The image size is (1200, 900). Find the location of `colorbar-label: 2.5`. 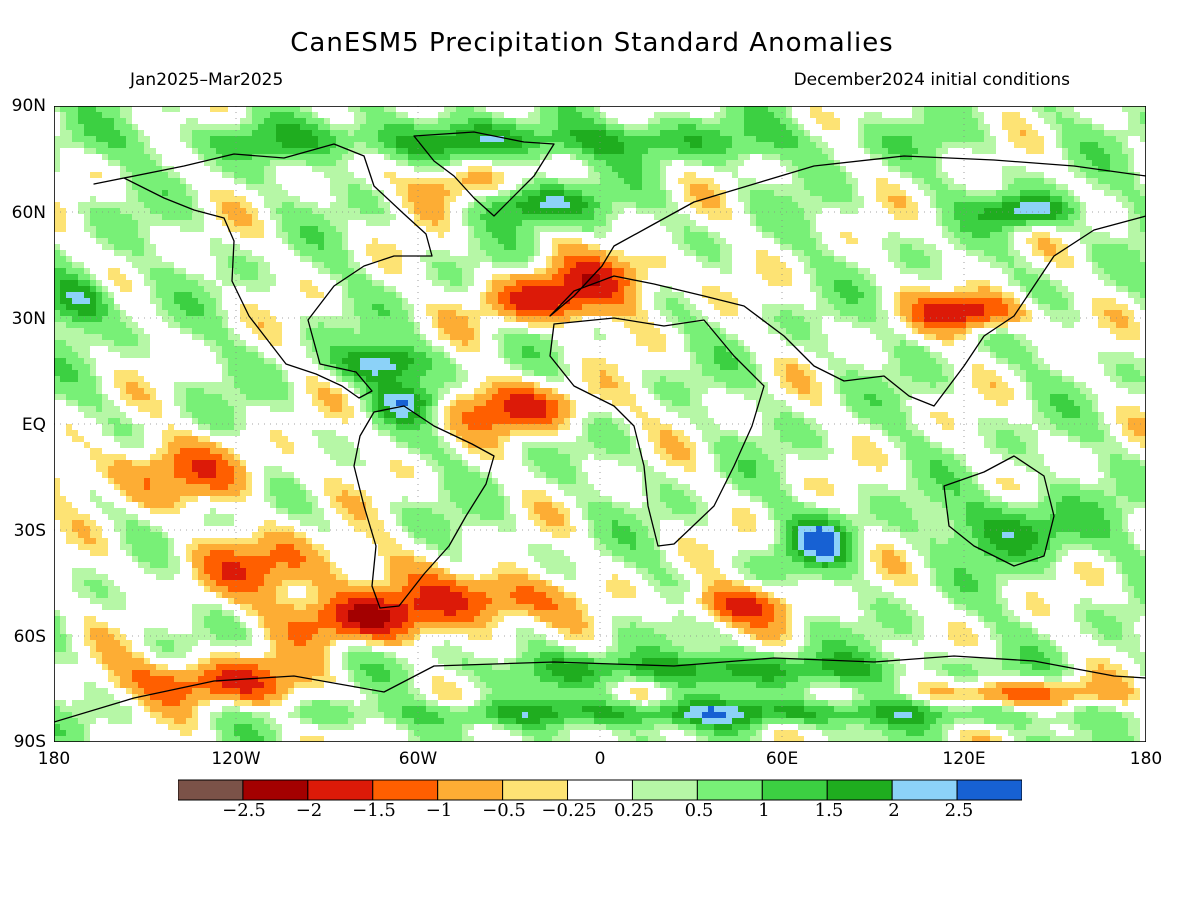

colorbar-label: 2.5 is located at coordinates (959, 810).